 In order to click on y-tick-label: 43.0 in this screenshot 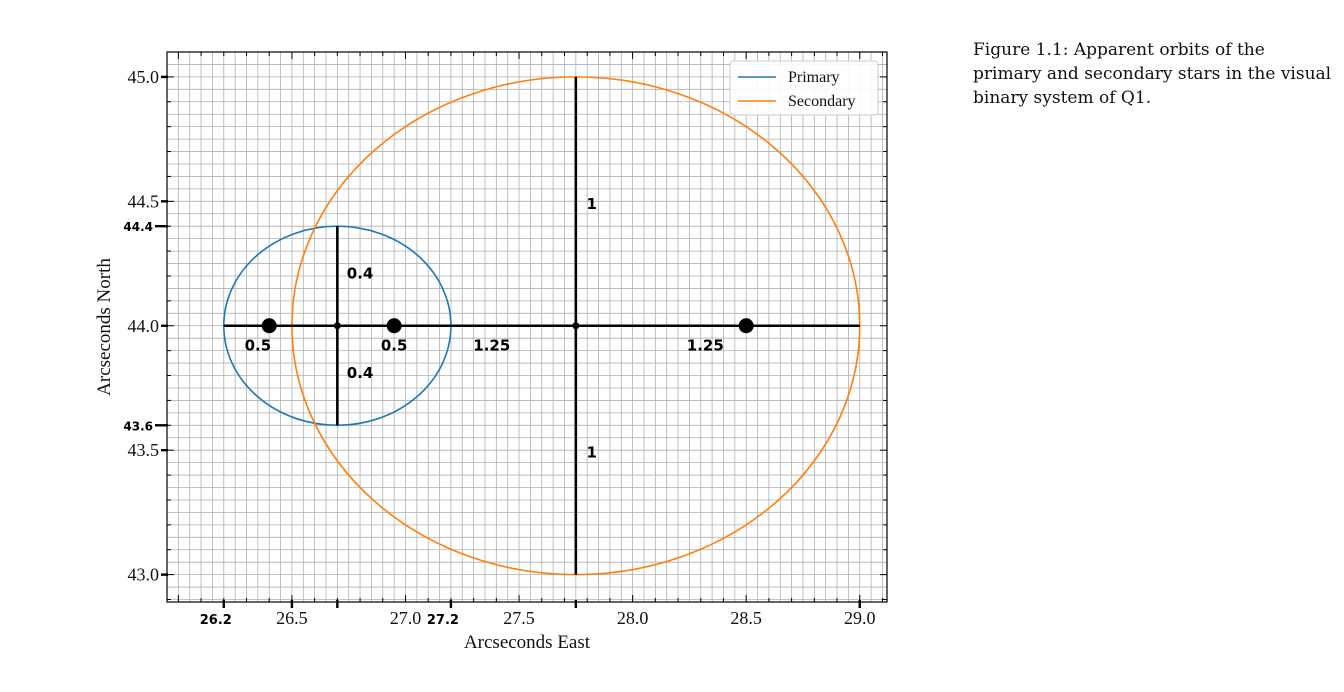, I will do `click(144, 575)`.